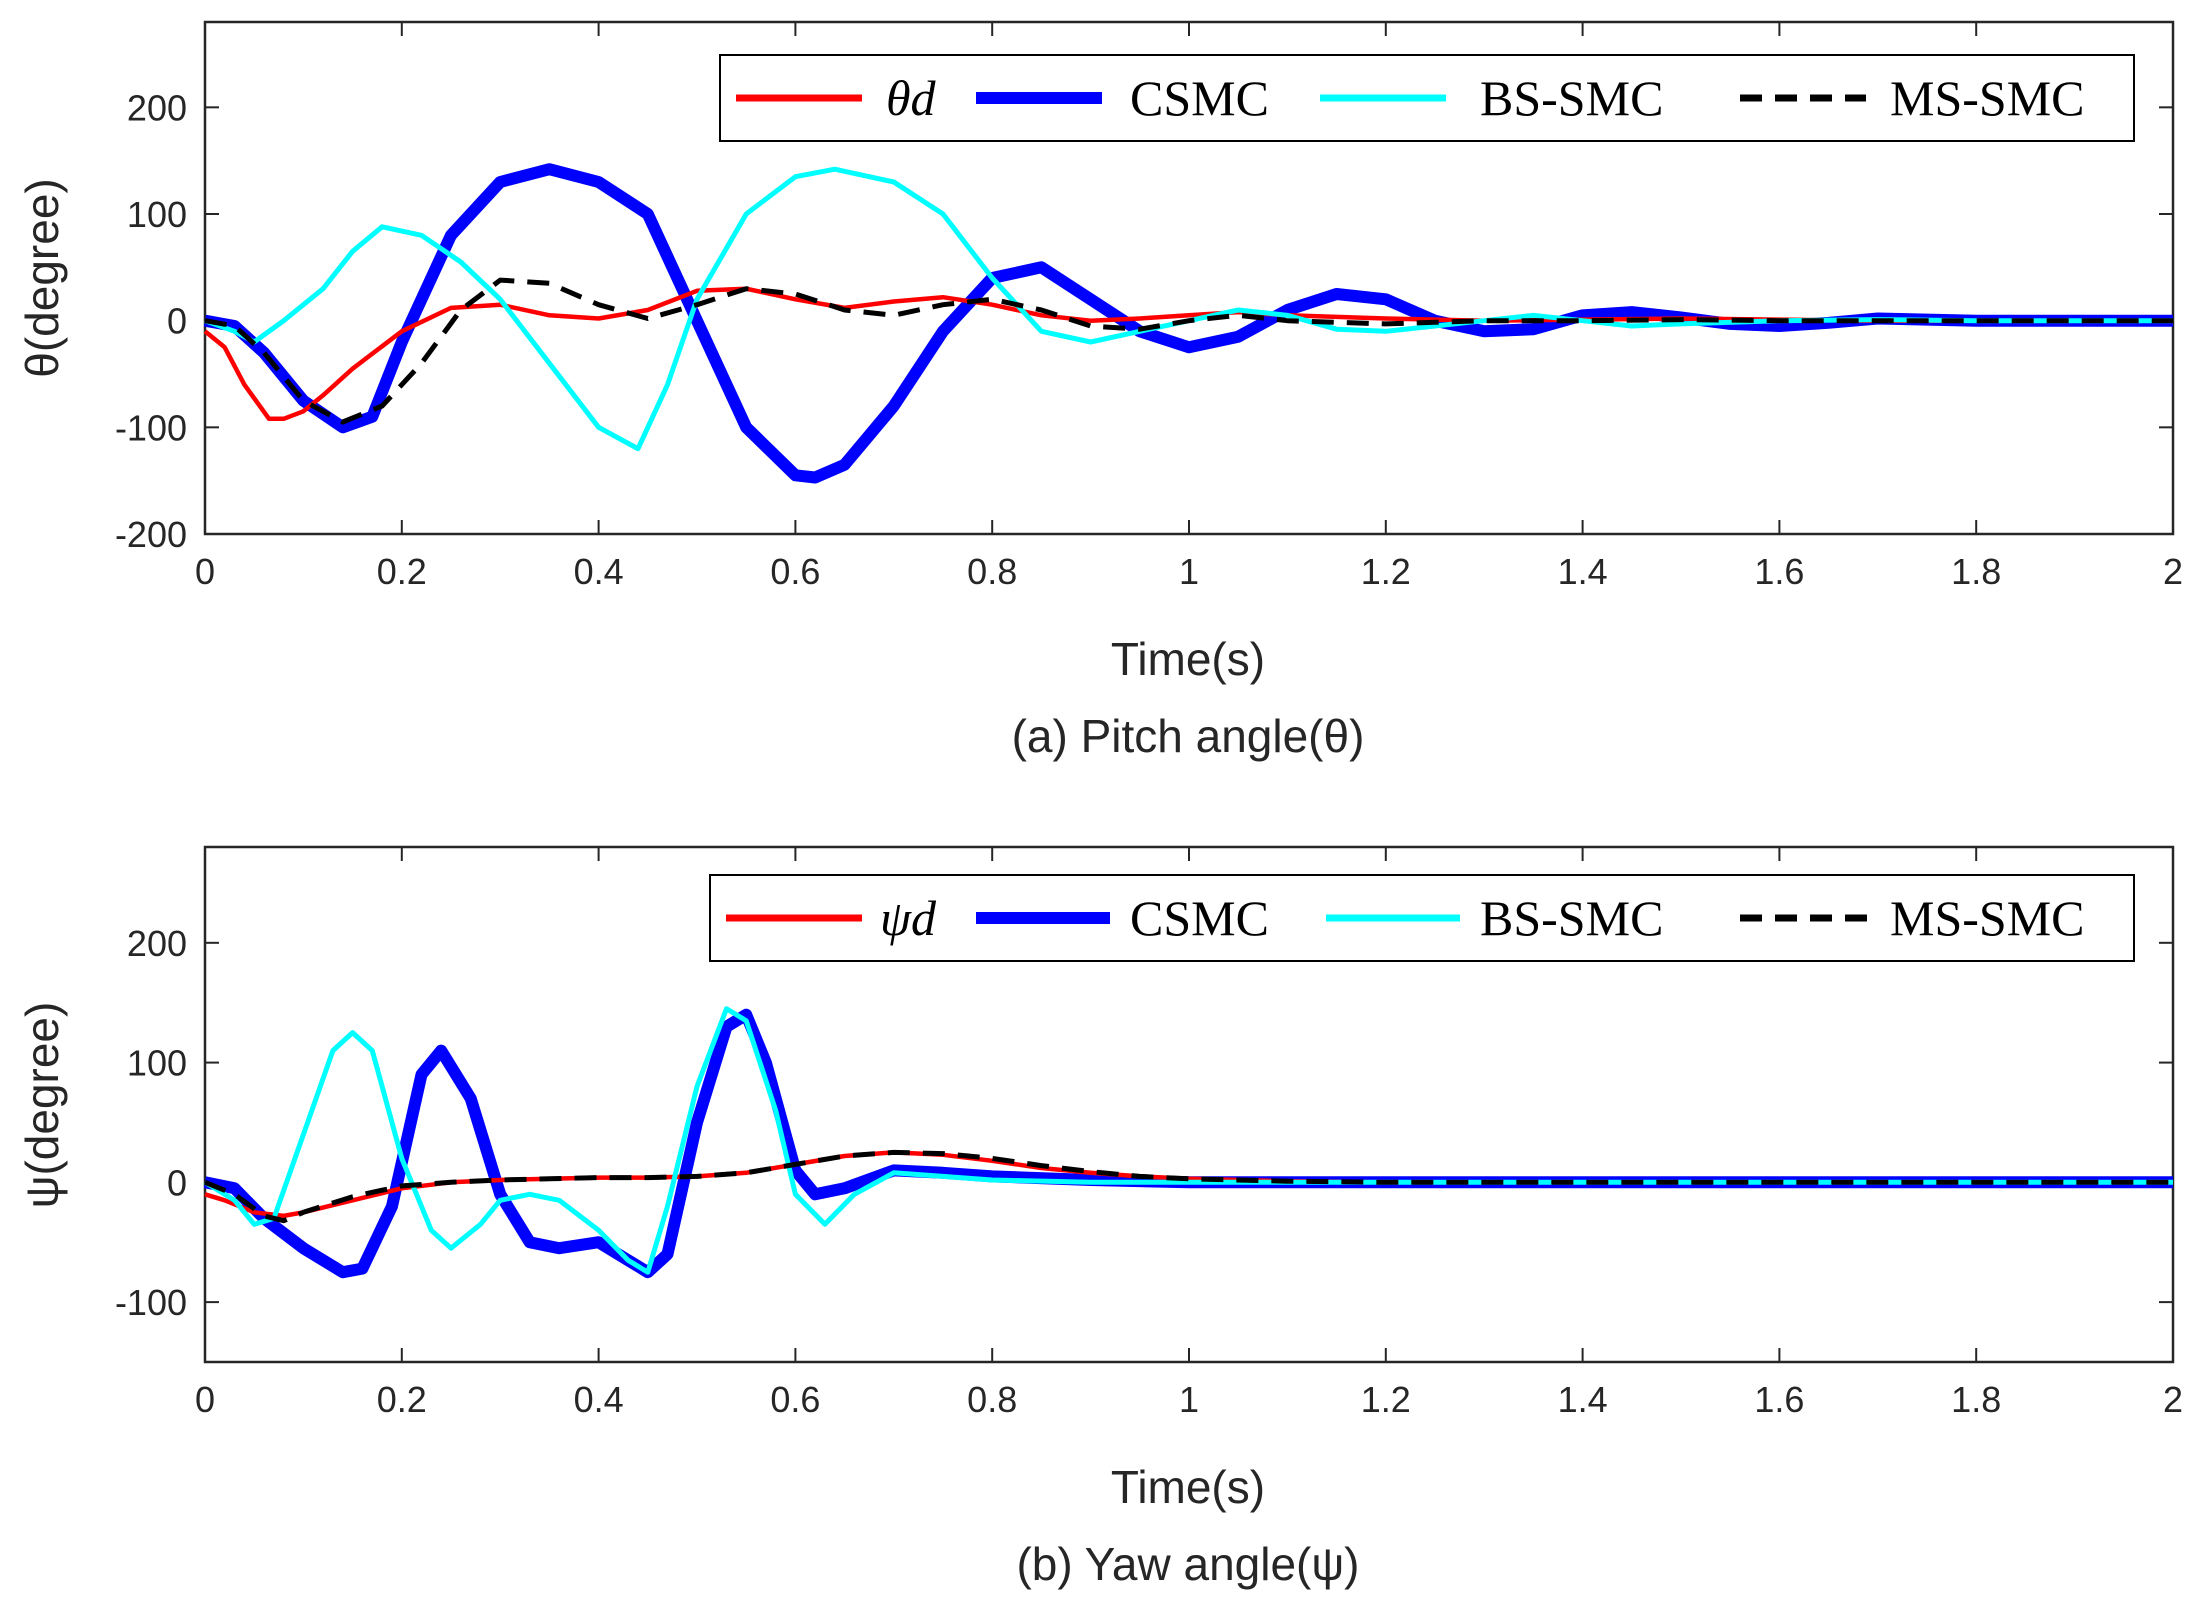  What do you see at coordinates (1976, 1399) in the screenshot?
I see `x-tick-label-yaw: 1.8` at bounding box center [1976, 1399].